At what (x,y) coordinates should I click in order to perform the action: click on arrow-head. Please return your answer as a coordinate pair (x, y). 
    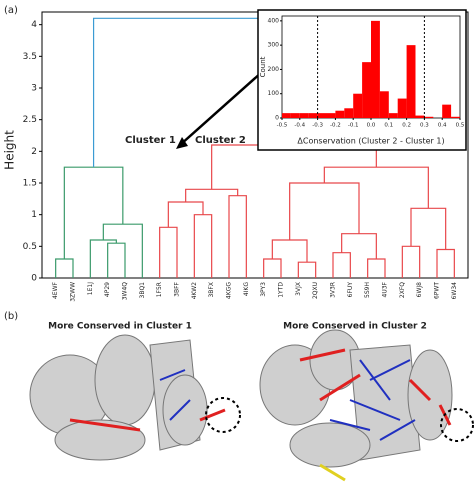
    Looking at the image, I should click on (182, 143).